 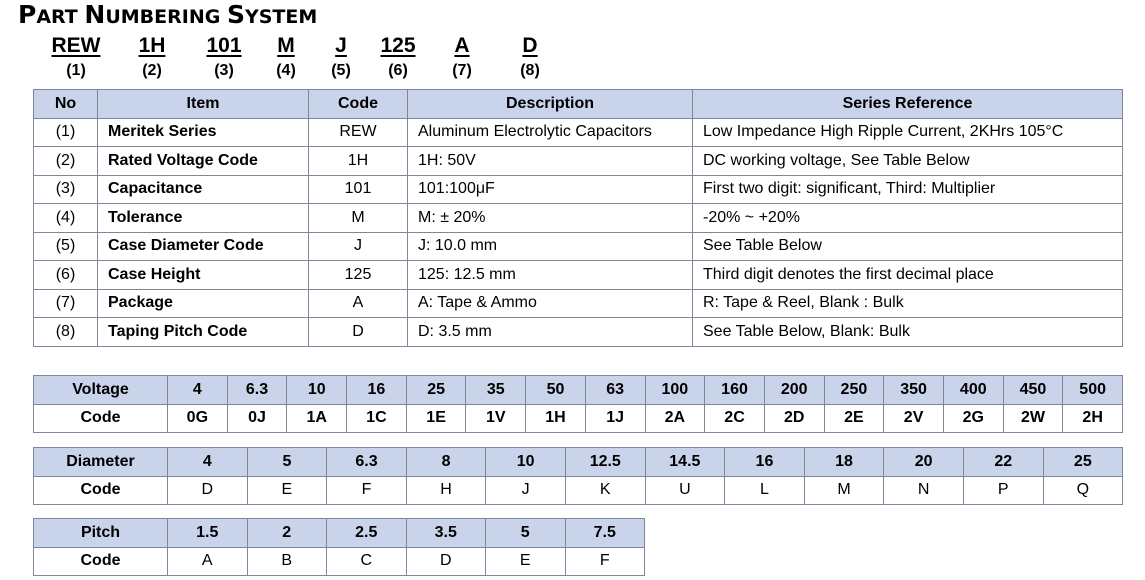 What do you see at coordinates (76, 56) in the screenshot?
I see `part-code-series: REW (1)` at bounding box center [76, 56].